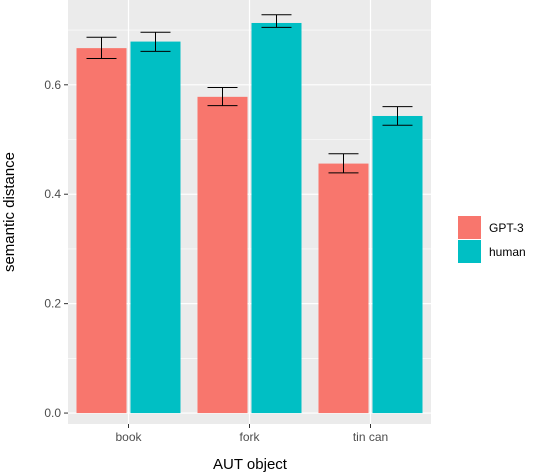 The image size is (536, 474). Describe the element at coordinates (222, 255) in the screenshot. I see `bar-gpt-3-fork` at that location.